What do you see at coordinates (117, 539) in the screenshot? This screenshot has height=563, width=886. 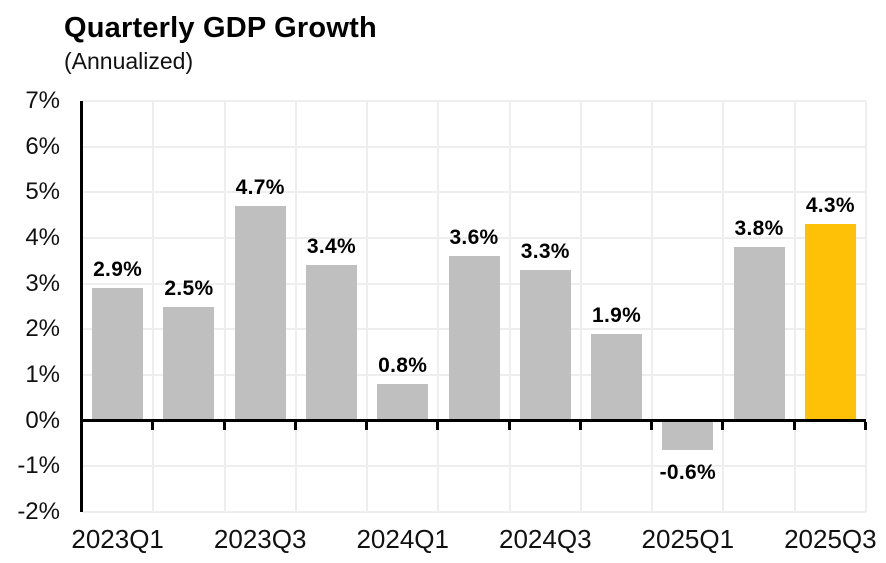 I see `x-axis-label: 2023Q1` at bounding box center [117, 539].